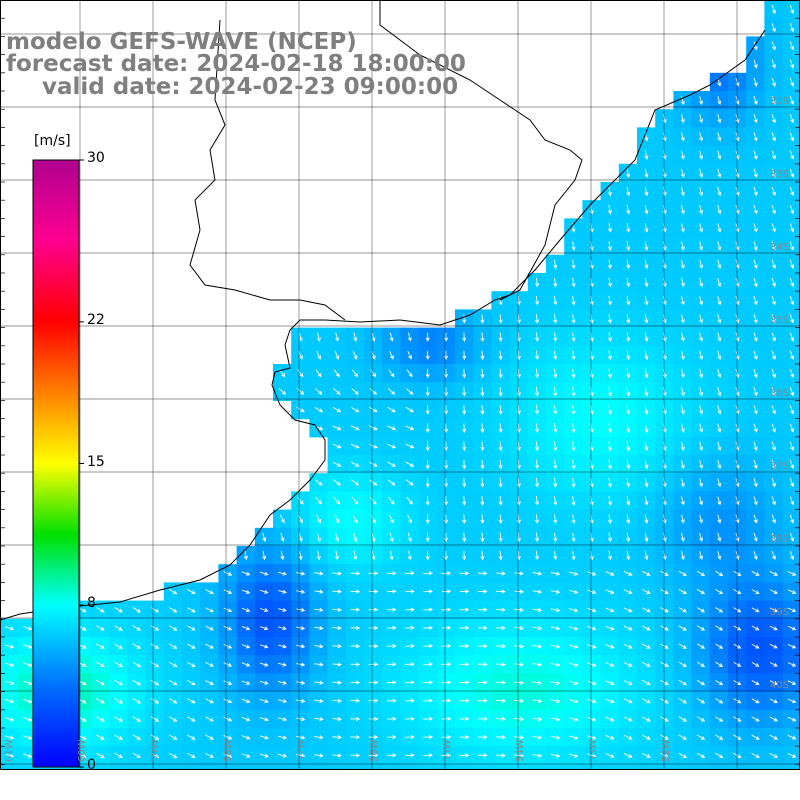 The width and height of the screenshot is (800, 800). Describe the element at coordinates (666, 750) in the screenshot. I see `longitude-label: 52W` at that location.